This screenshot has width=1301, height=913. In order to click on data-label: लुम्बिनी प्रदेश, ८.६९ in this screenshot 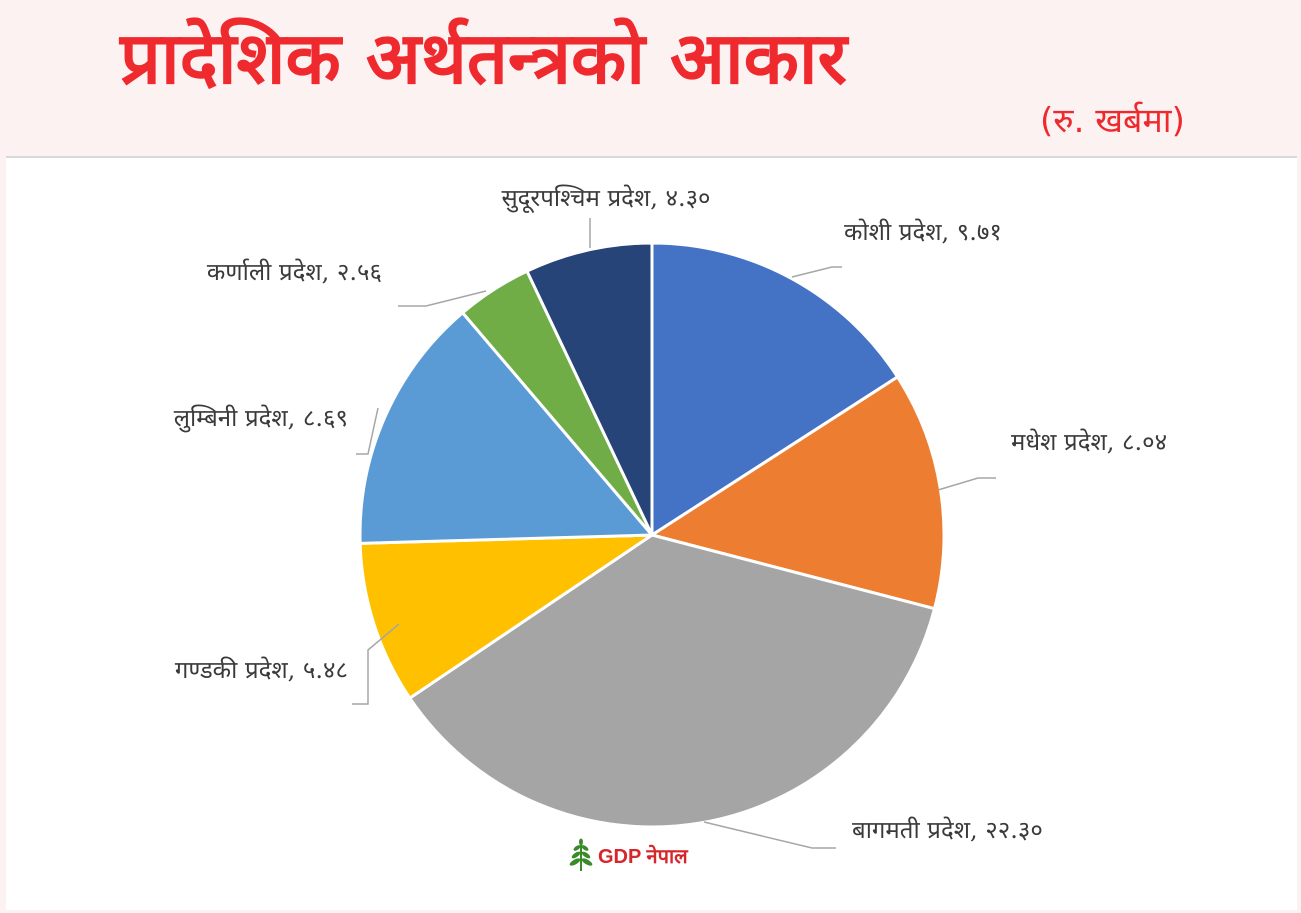, I will do `click(261, 418)`.